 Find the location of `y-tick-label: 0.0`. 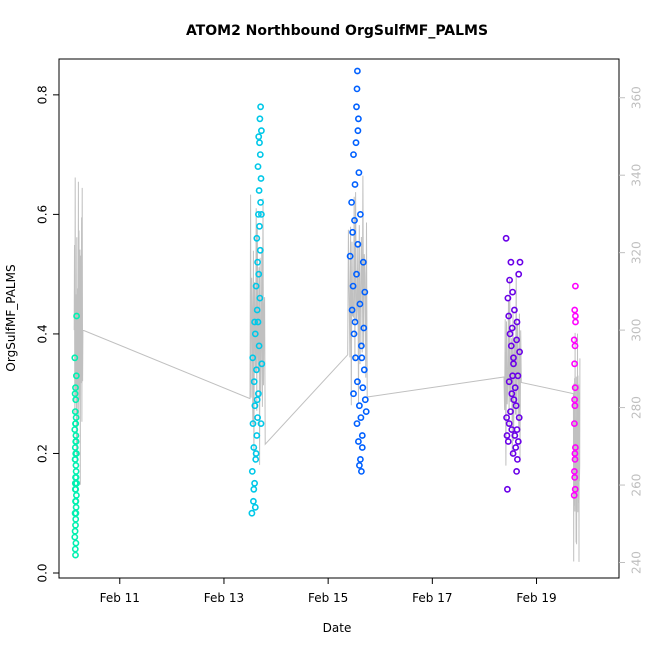

y-tick-label: 0.0 is located at coordinates (43, 572).